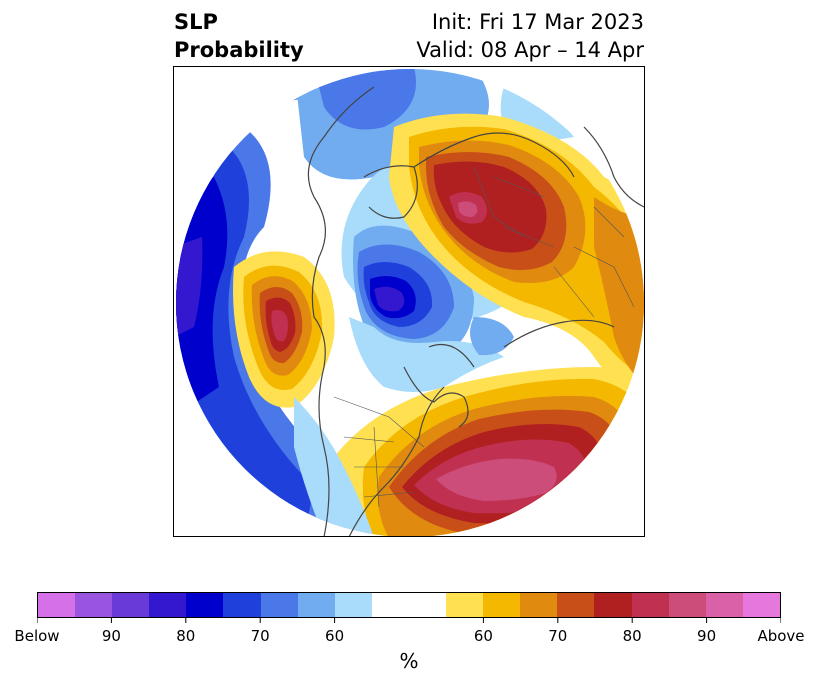 This screenshot has height=686, width=819. I want to click on colorbar-unit-label: %, so click(409, 661).